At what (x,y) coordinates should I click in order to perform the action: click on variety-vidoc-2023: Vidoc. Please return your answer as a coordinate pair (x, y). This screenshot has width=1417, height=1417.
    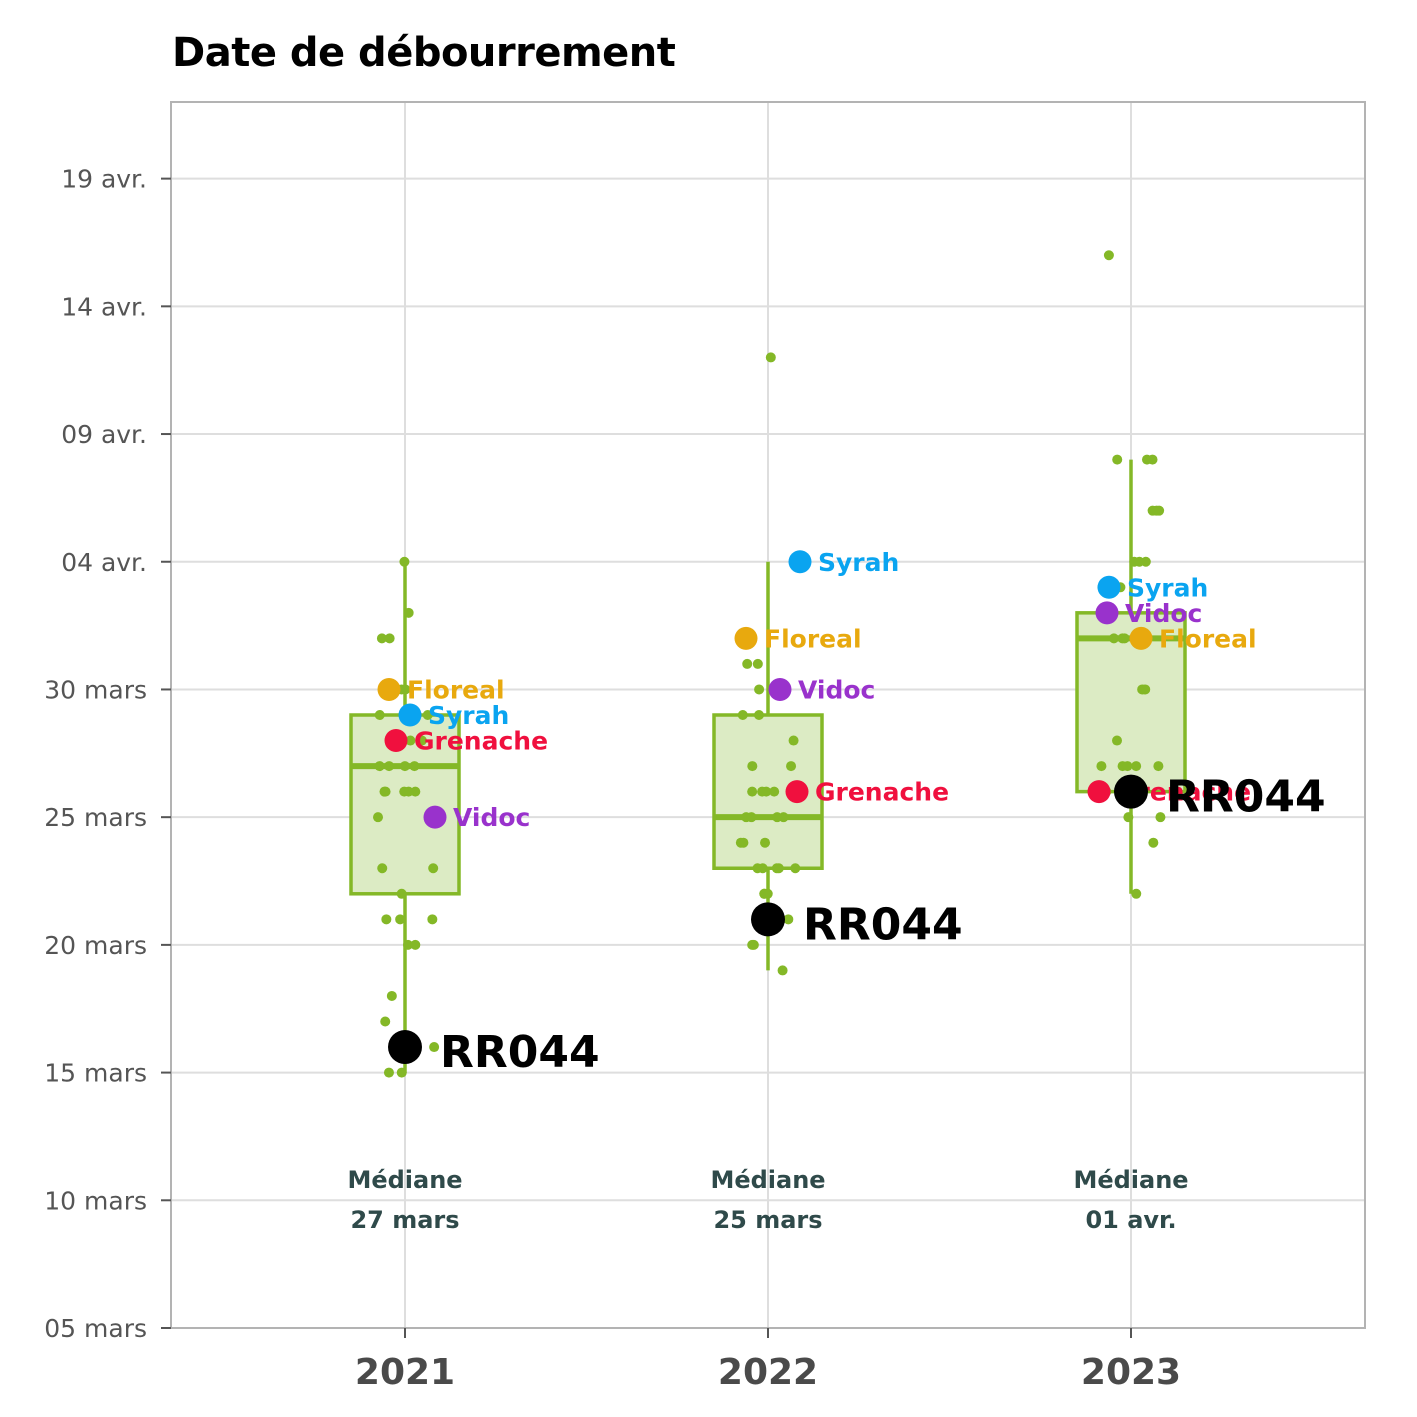
    Looking at the image, I should click on (1148, 613).